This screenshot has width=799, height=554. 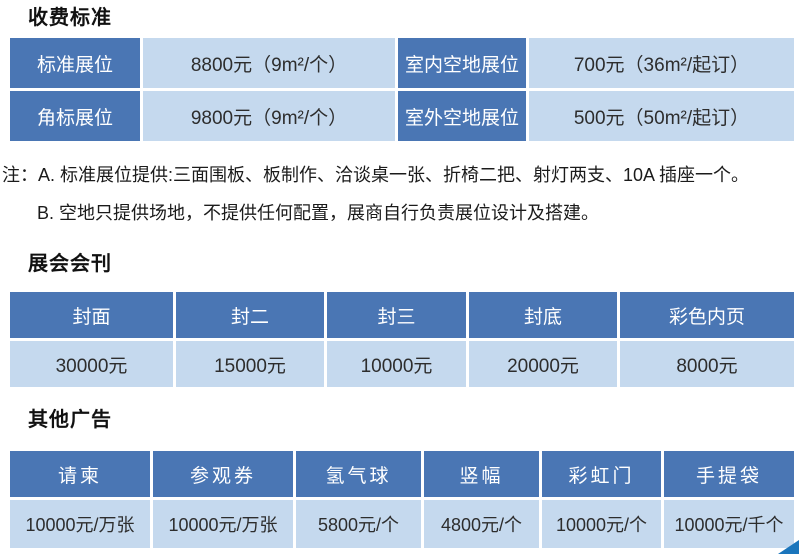 What do you see at coordinates (250, 364) in the screenshot?
I see `journal-value-cell: 15000元` at bounding box center [250, 364].